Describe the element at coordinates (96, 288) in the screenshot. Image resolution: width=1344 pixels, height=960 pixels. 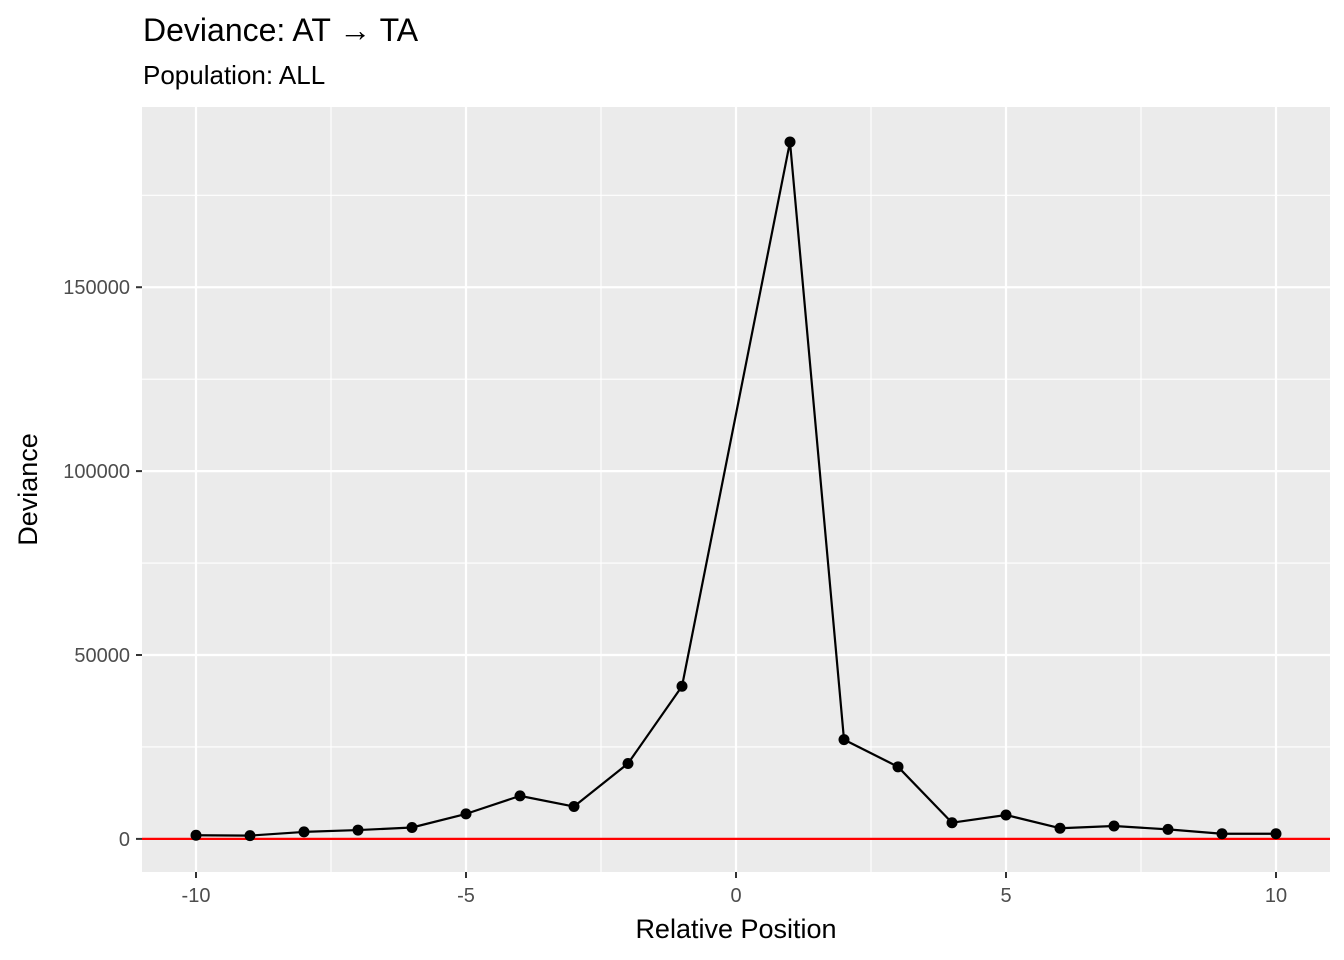
I see `y-tick-label: 150000` at that location.